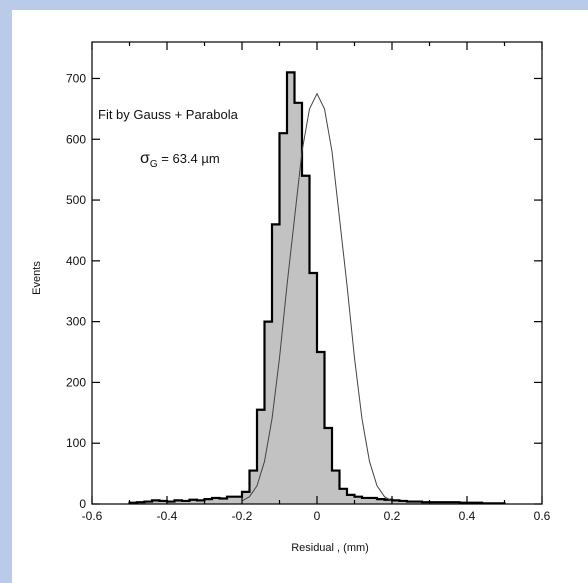 The image size is (588, 583). What do you see at coordinates (92, 516) in the screenshot?
I see `x-tick-label: -0.6` at bounding box center [92, 516].